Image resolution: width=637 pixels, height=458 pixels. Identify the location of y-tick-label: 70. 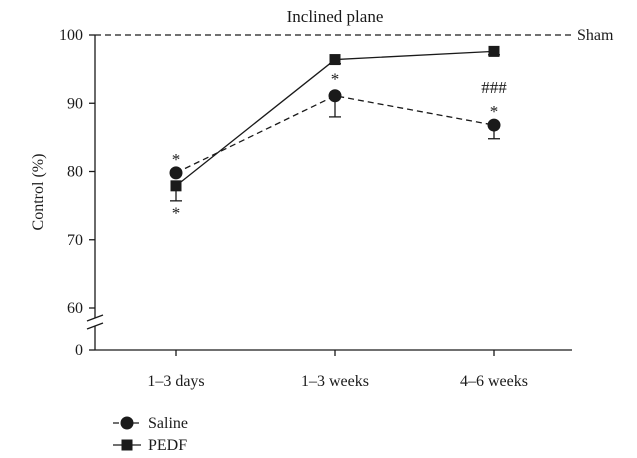
(75, 240).